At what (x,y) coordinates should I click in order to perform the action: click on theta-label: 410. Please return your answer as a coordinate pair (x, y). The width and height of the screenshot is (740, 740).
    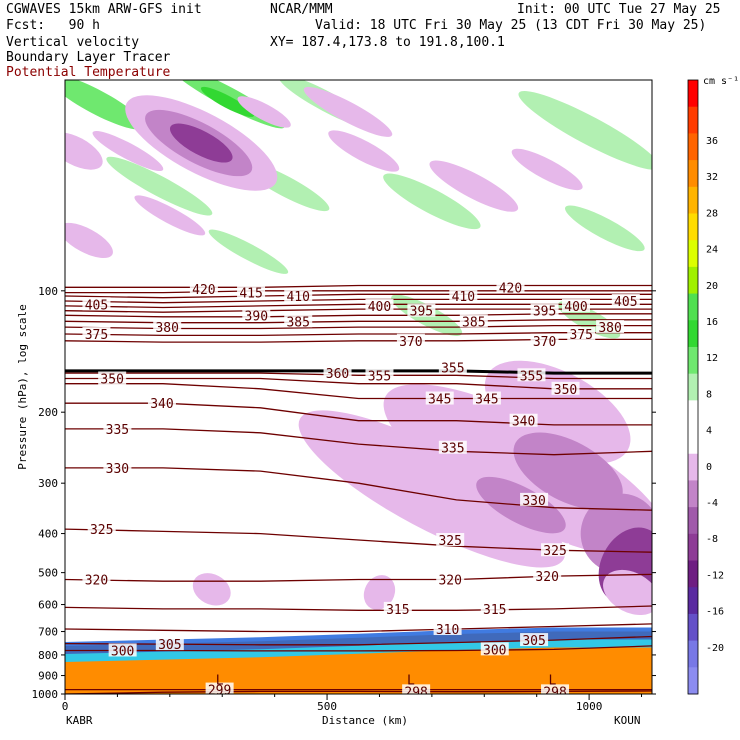
    Looking at the image, I should click on (463, 297).